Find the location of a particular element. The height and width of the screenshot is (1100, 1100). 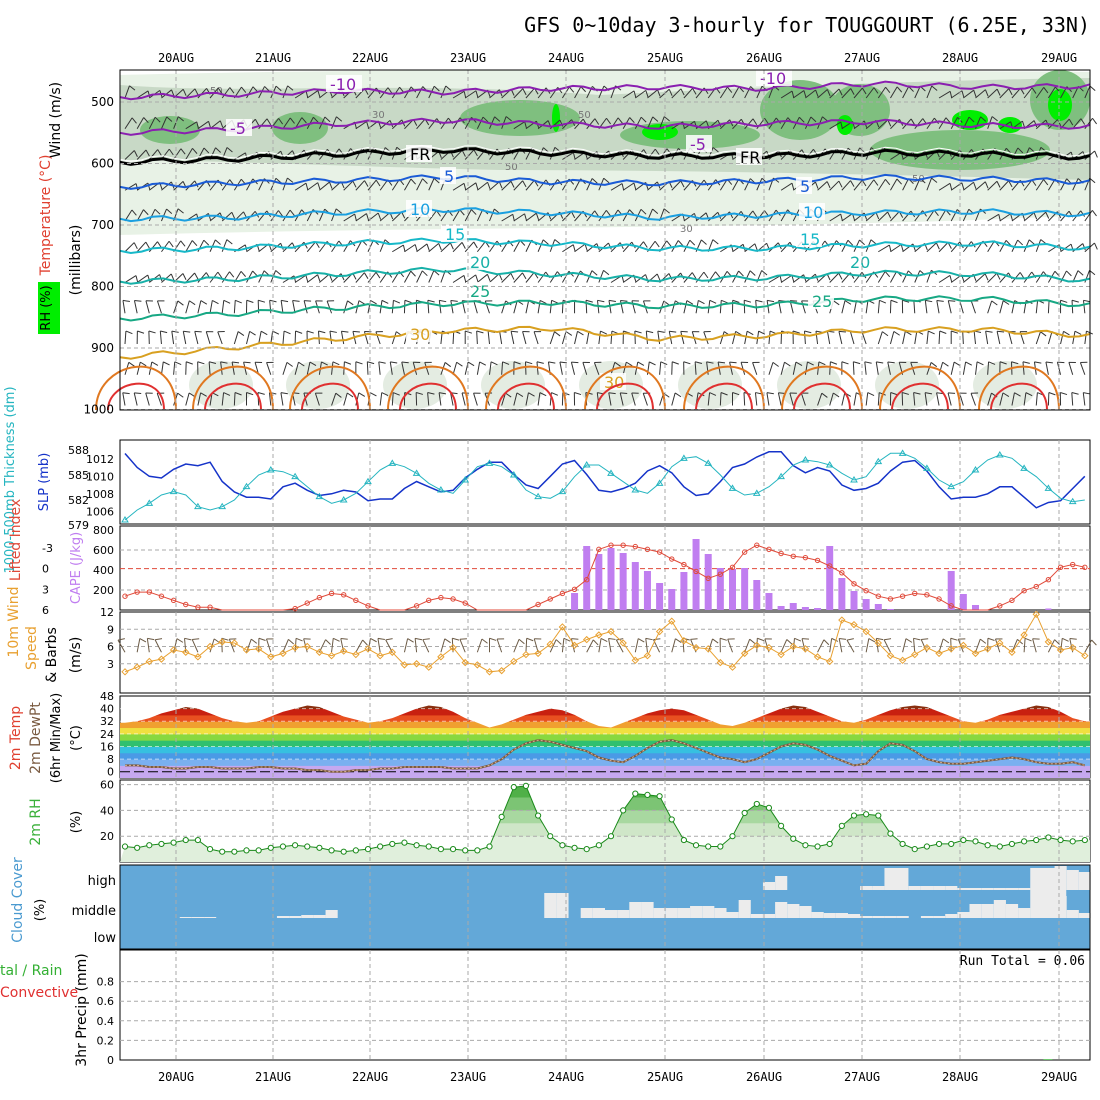

wind-ytick-12: 12 is located at coordinates (107, 612).